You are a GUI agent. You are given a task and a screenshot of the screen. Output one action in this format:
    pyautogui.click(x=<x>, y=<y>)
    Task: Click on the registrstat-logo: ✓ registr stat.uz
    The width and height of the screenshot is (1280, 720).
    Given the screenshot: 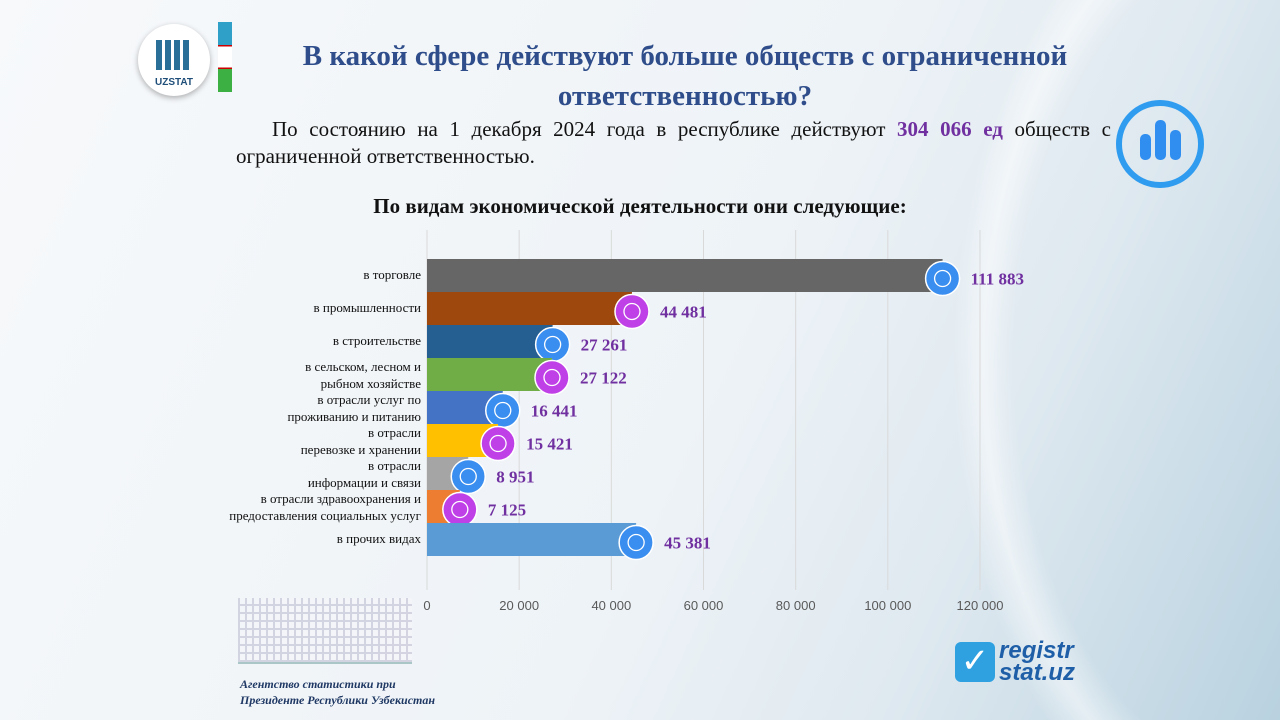 What is the action you would take?
    pyautogui.click(x=1015, y=662)
    